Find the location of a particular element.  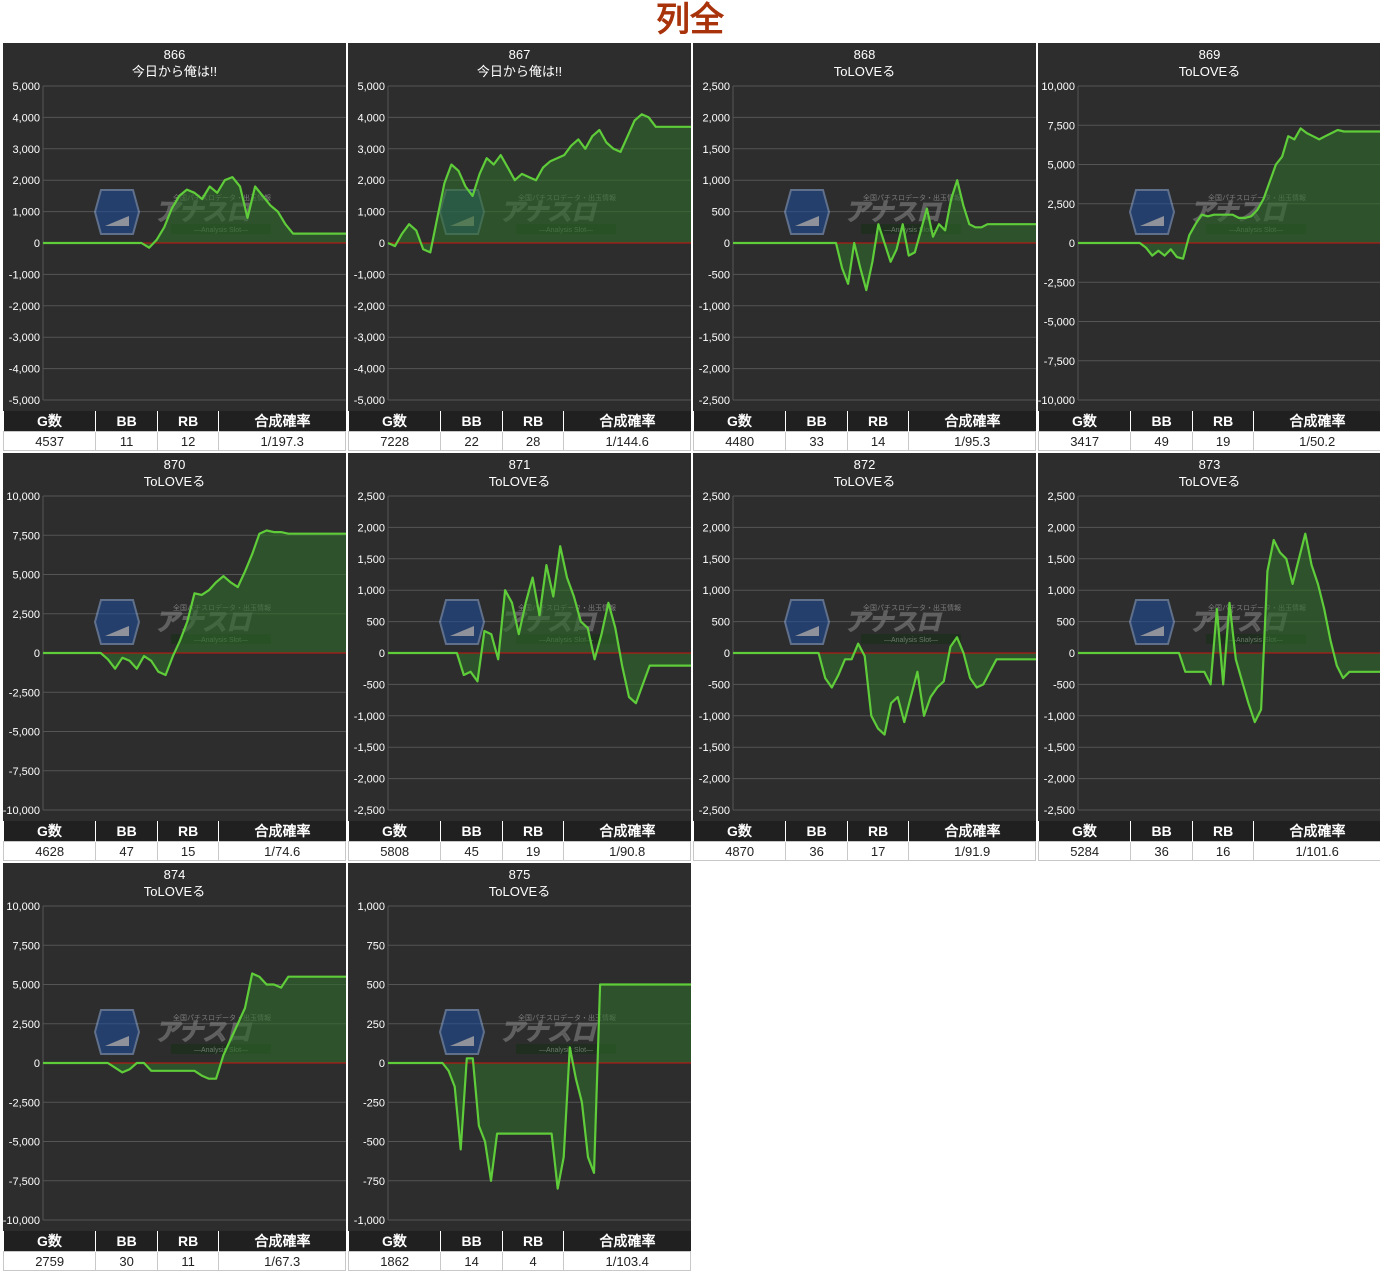

g-count: 4537 is located at coordinates (49, 441).